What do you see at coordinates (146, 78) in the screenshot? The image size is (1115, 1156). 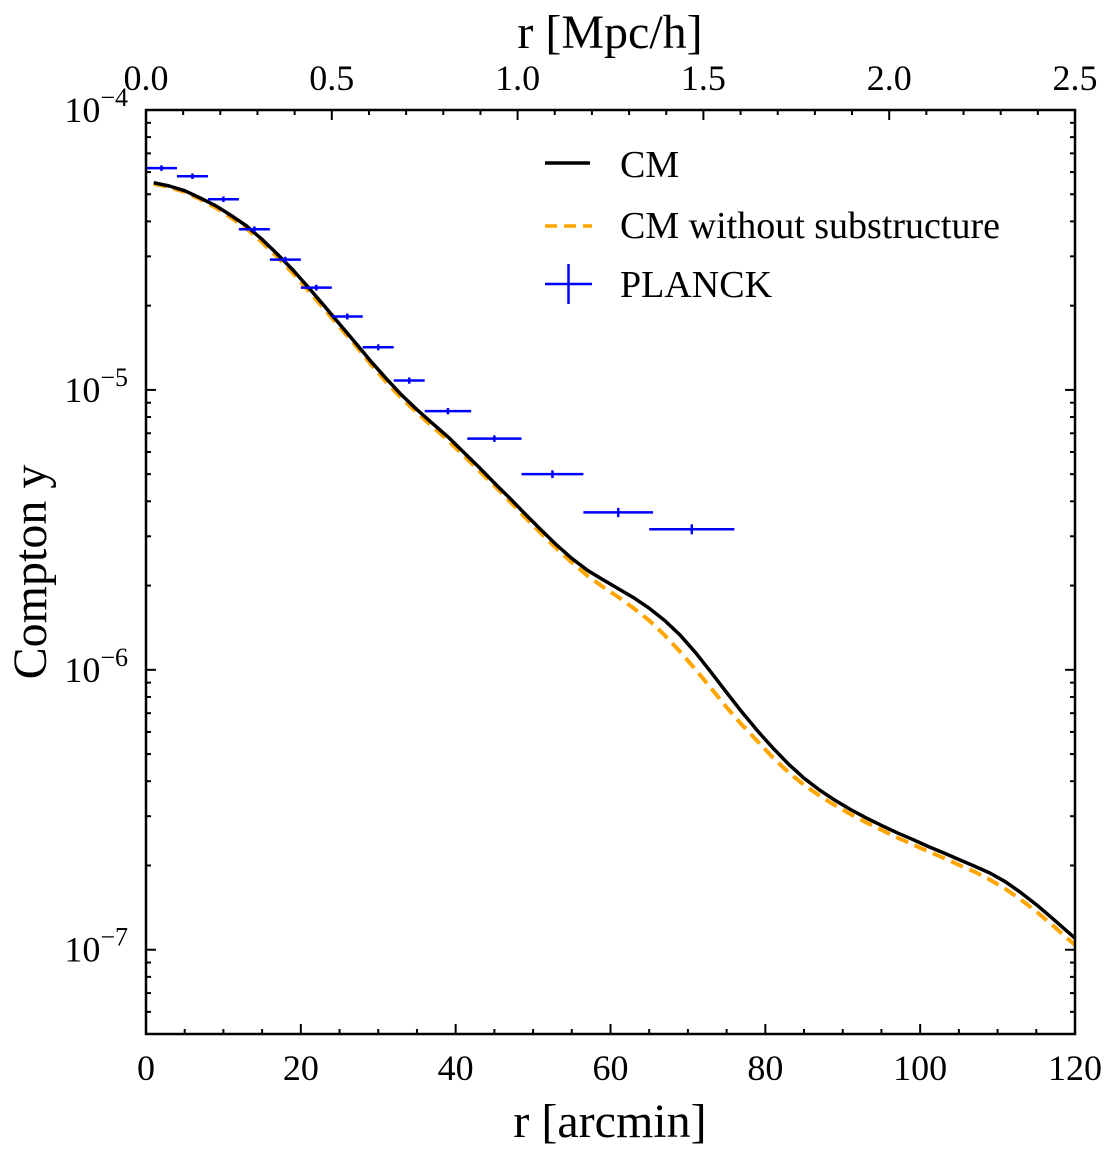 I see `top-x-tick-label: 0.0` at bounding box center [146, 78].